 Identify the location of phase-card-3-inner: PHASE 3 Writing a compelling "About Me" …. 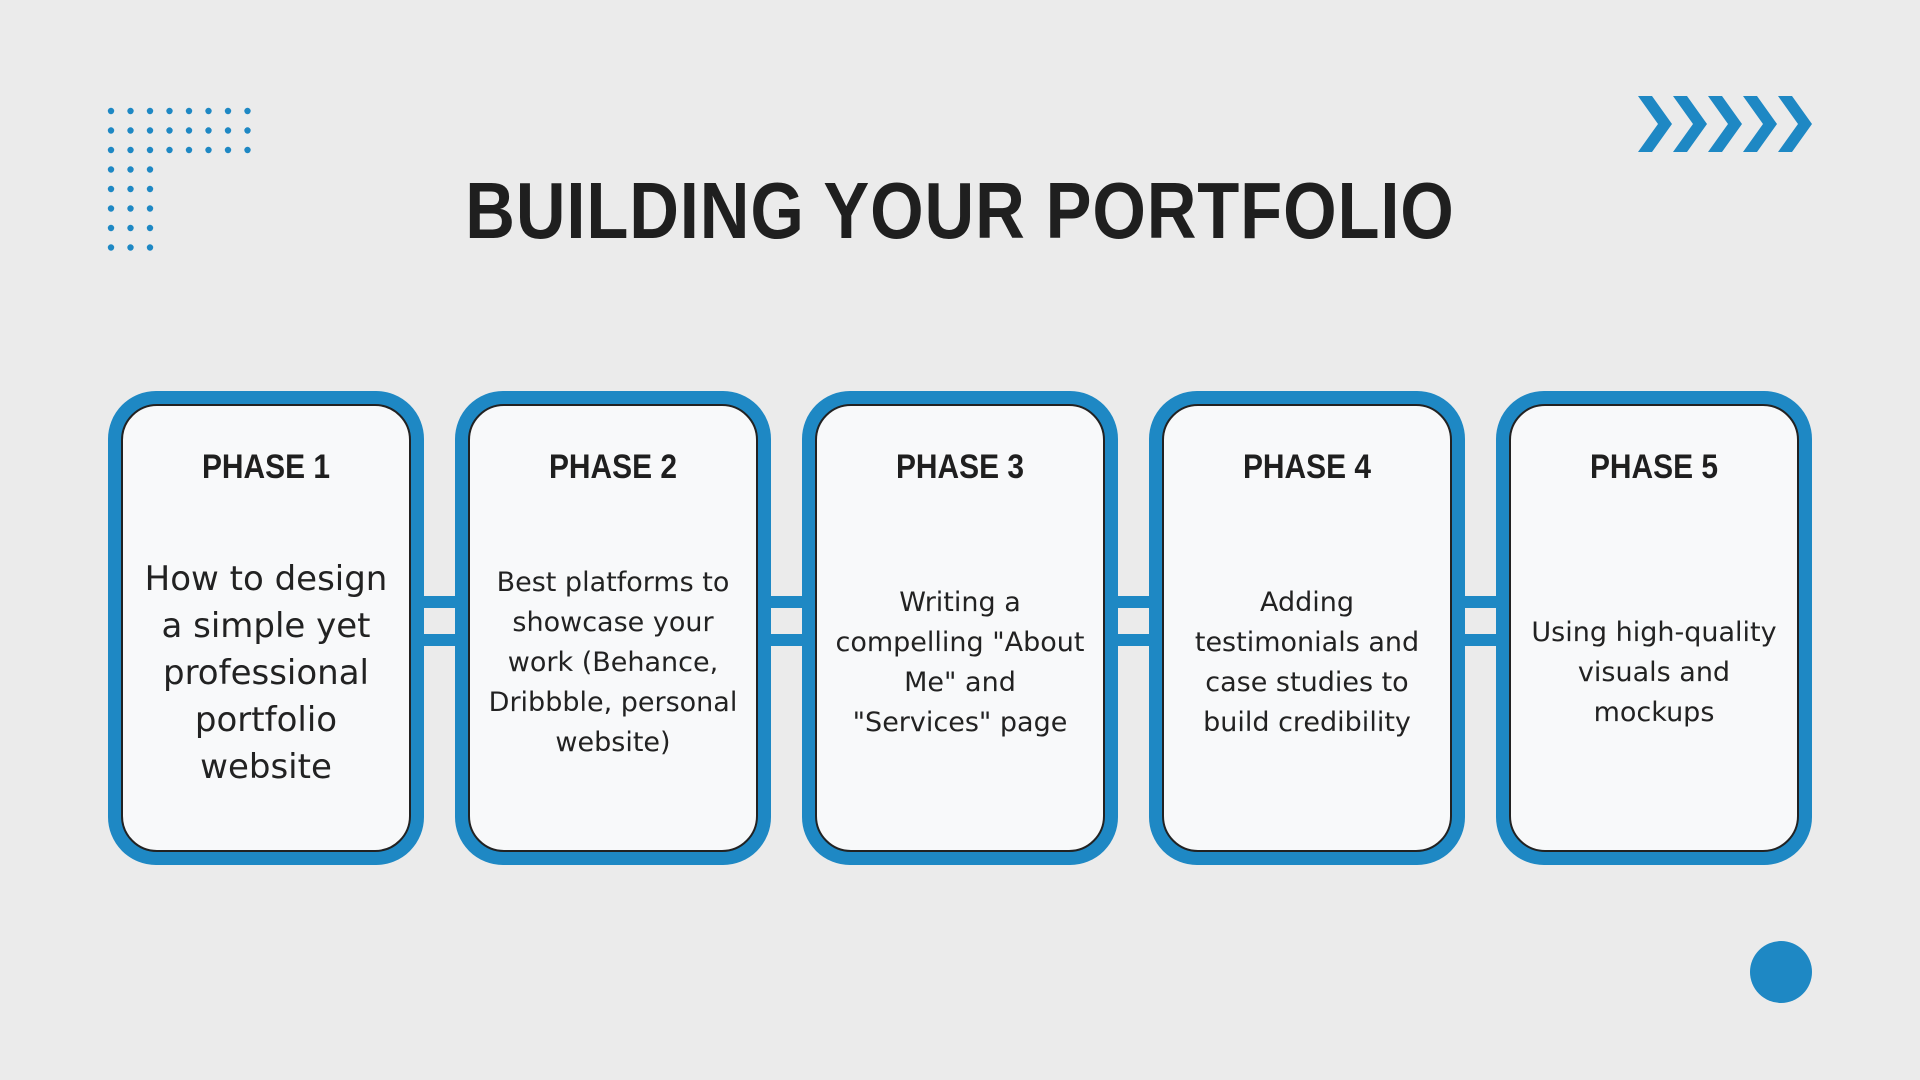
(960, 628).